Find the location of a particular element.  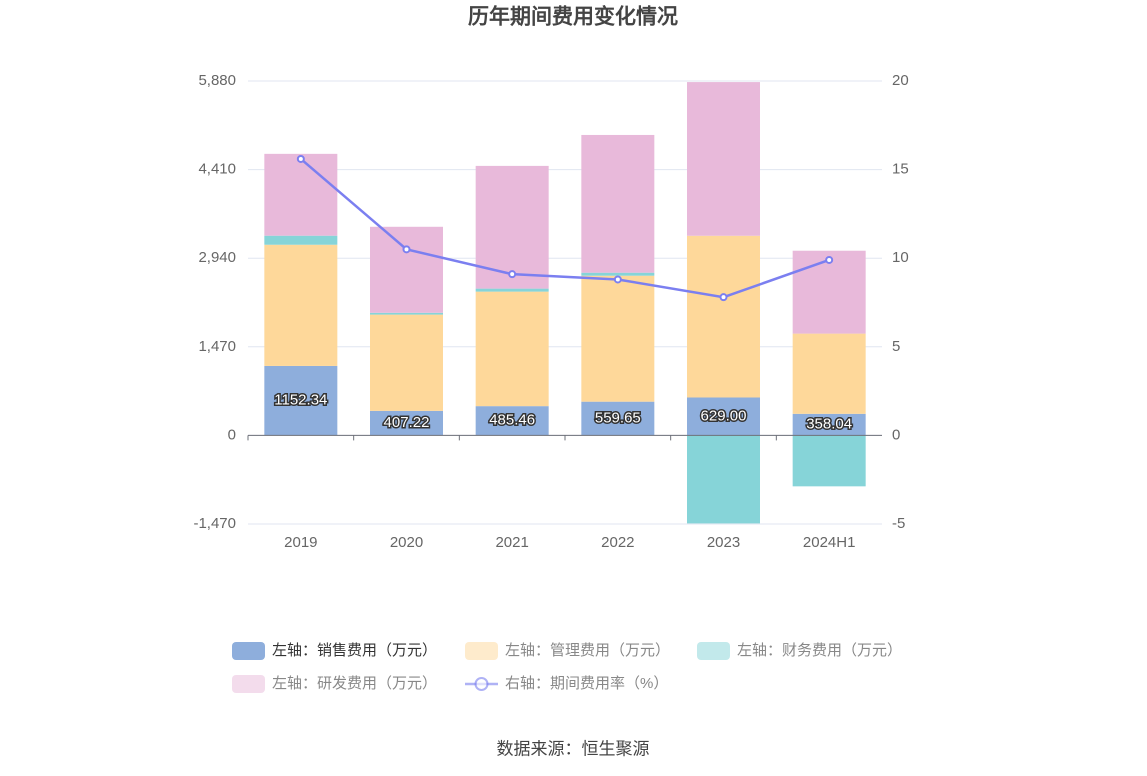

x-tick-label: 2023 is located at coordinates (723, 542).